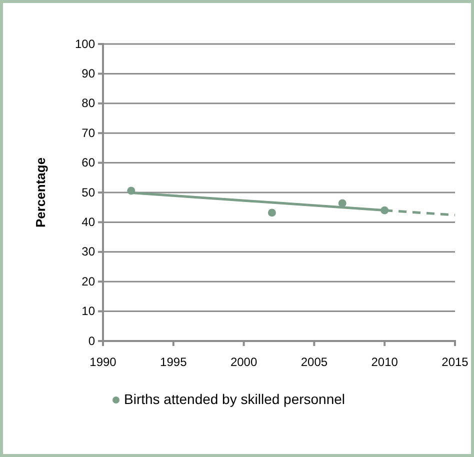 The height and width of the screenshot is (457, 474). What do you see at coordinates (89, 311) in the screenshot?
I see `y-tick-label: 10` at bounding box center [89, 311].